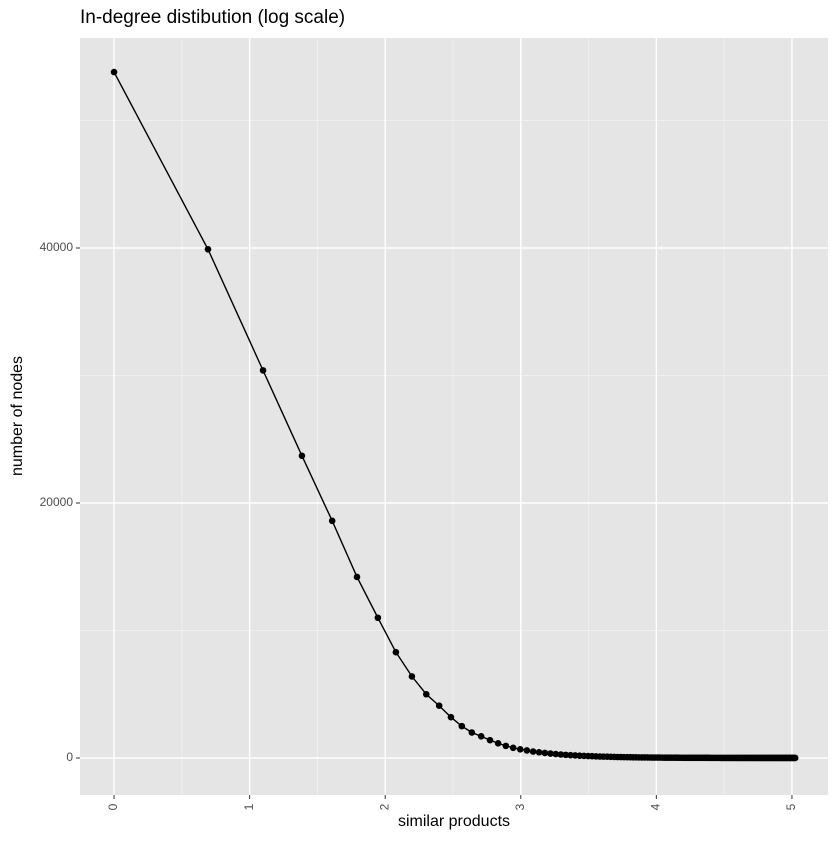 The height and width of the screenshot is (845, 840). I want to click on y-tick-label: 20000, so click(57, 502).